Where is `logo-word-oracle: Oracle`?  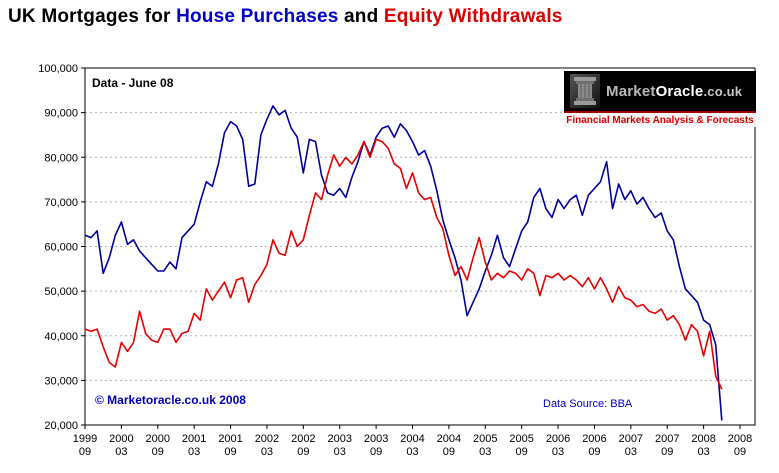
logo-word-oracle: Oracle is located at coordinates (679, 91).